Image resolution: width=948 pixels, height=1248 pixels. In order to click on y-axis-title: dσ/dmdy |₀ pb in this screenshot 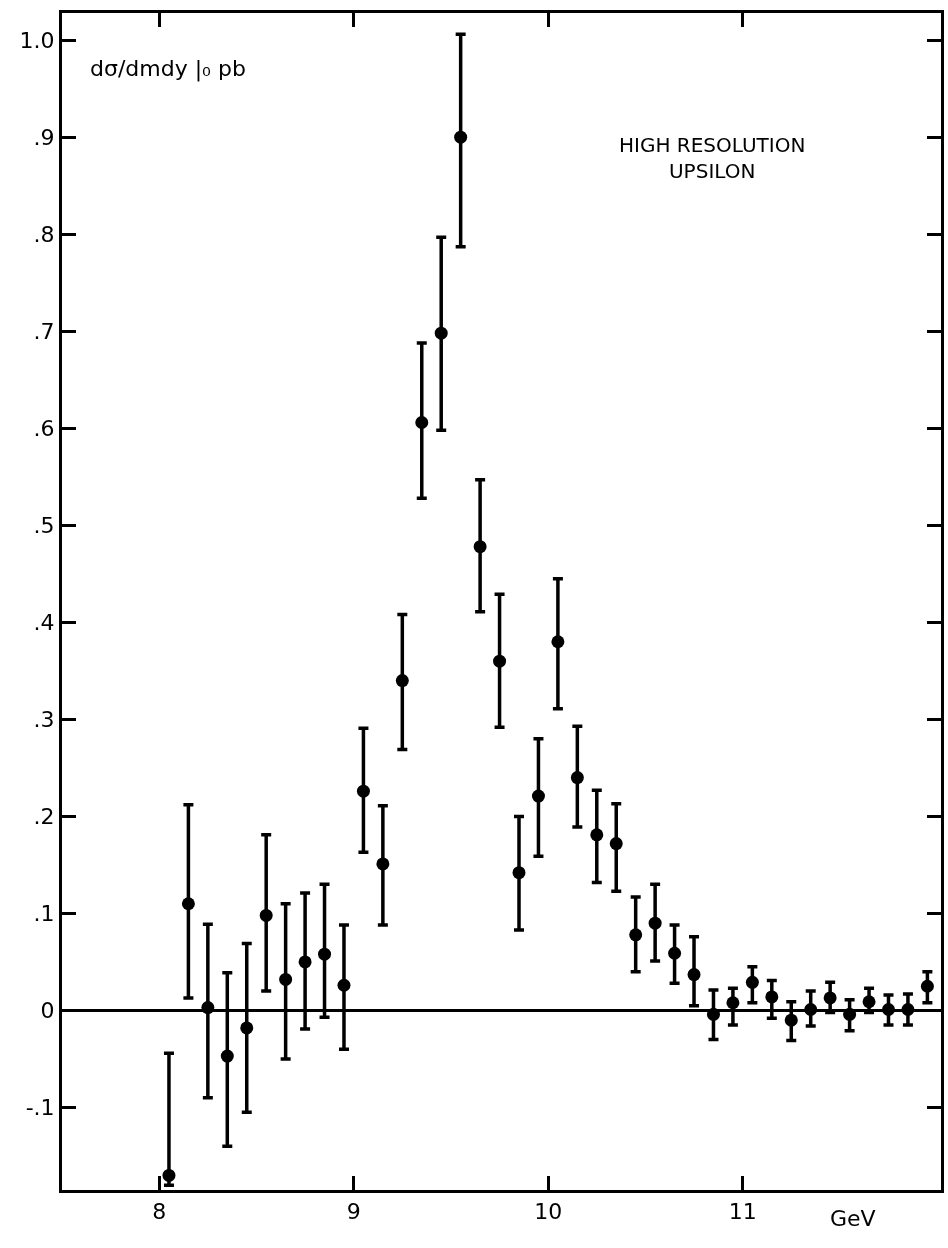, I will do `click(168, 69)`.